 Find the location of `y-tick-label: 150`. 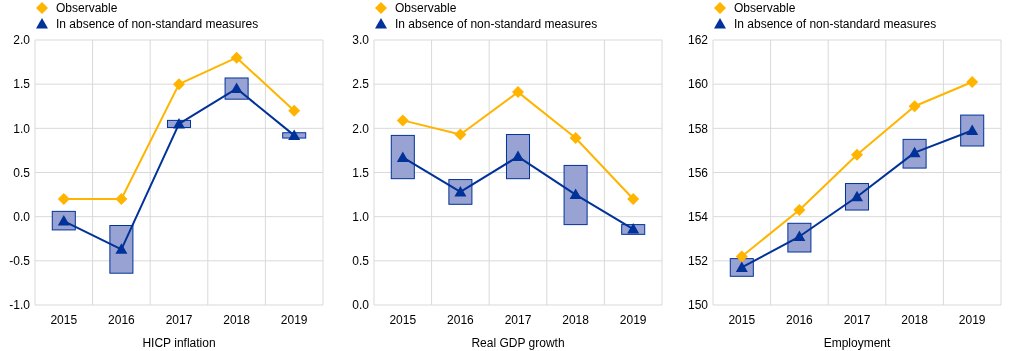

y-tick-label: 150 is located at coordinates (698, 305).